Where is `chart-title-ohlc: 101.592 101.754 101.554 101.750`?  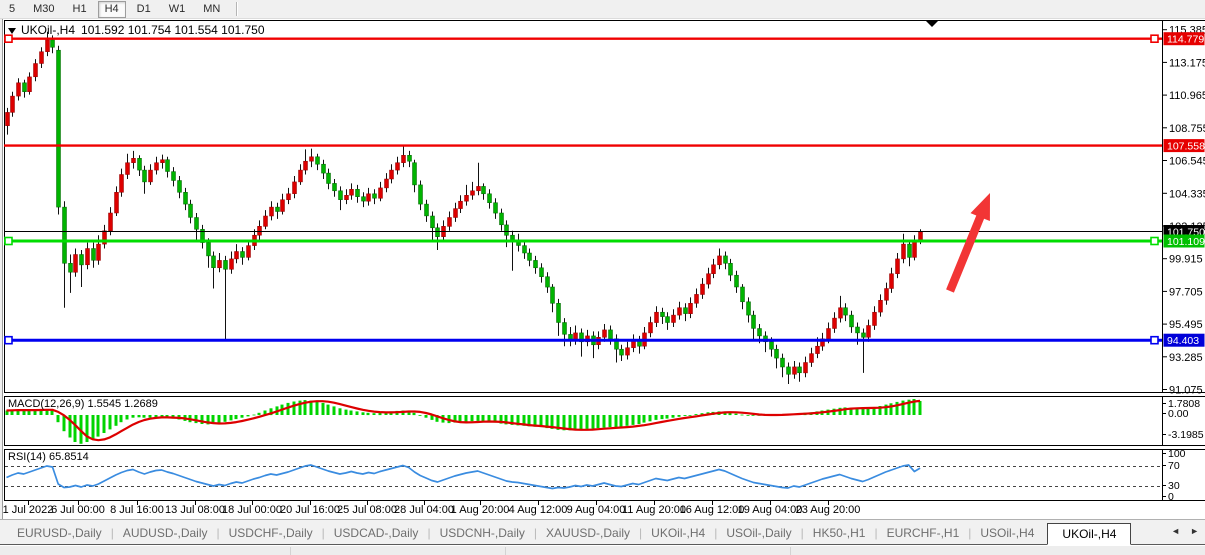 chart-title-ohlc: 101.592 101.754 101.554 101.750 is located at coordinates (173, 30).